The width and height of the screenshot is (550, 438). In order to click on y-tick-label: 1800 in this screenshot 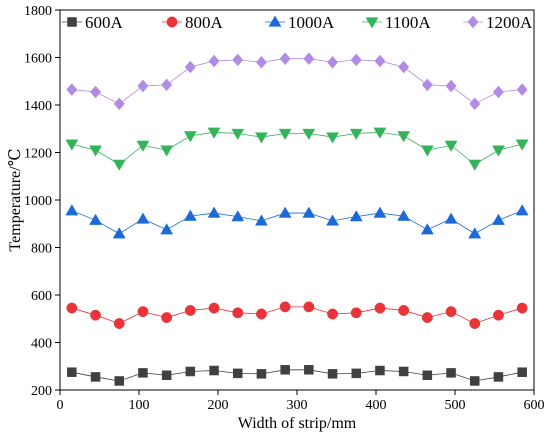, I will do `click(38, 11)`.